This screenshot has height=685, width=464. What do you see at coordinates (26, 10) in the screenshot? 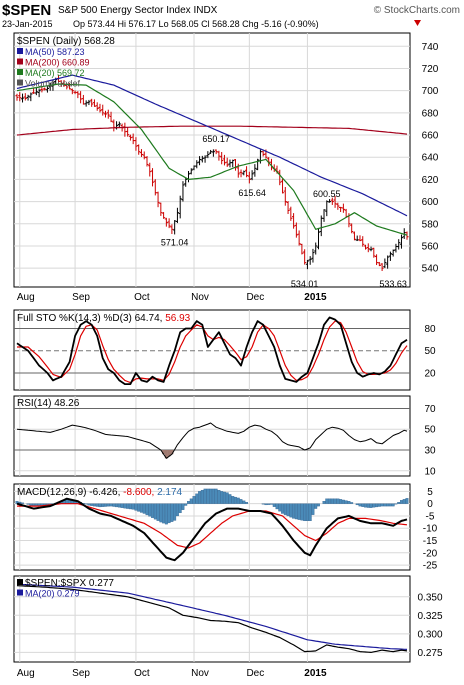
I see `symbol-title: $SPEN` at bounding box center [26, 10].